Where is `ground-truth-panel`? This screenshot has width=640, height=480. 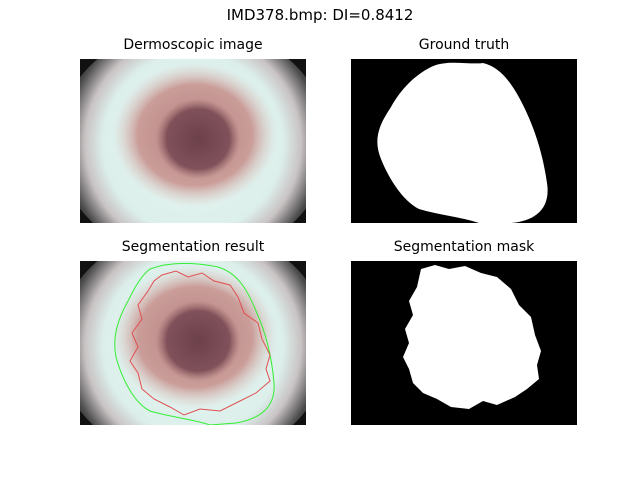 ground-truth-panel is located at coordinates (464, 141).